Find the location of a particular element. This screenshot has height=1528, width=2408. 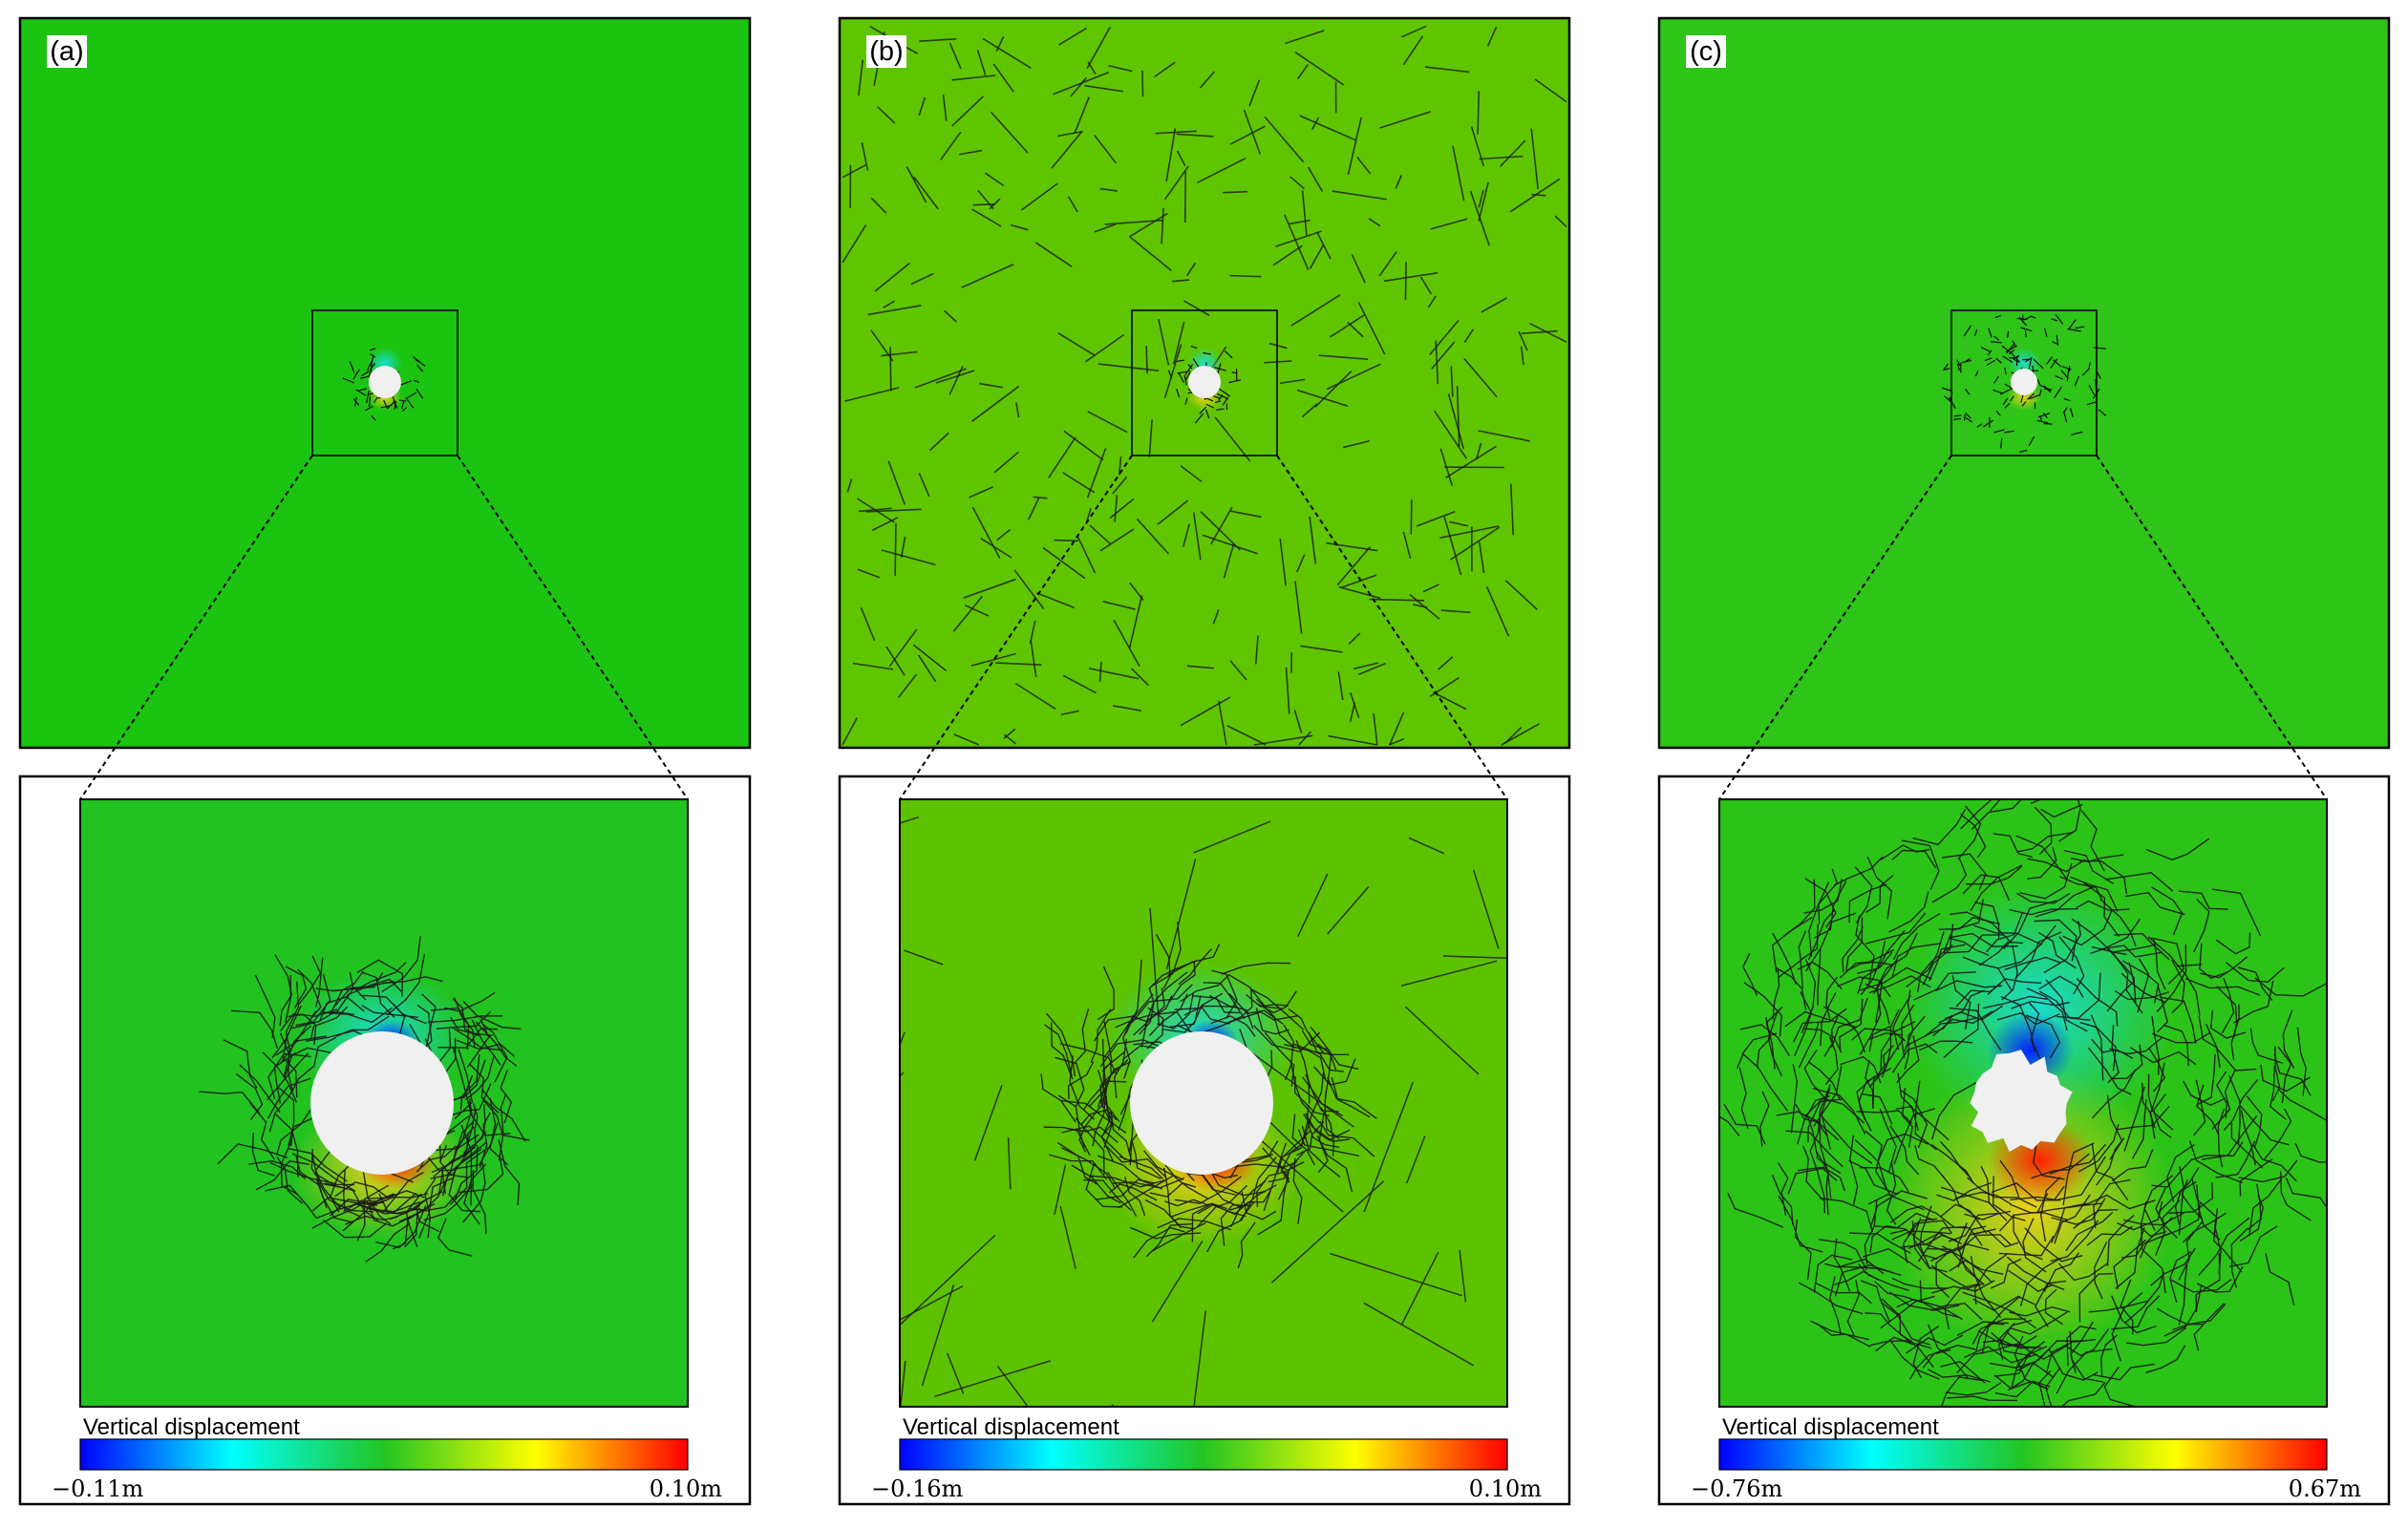

panel-label: (a) is located at coordinates (67, 51).